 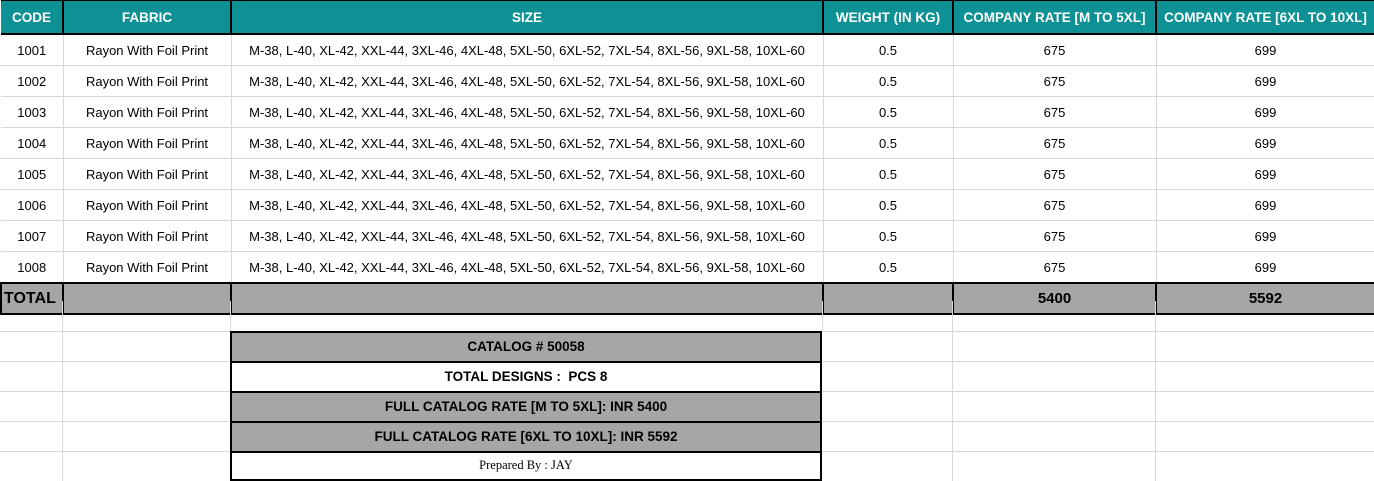 I want to click on cell-code: 1003, so click(x=32, y=112).